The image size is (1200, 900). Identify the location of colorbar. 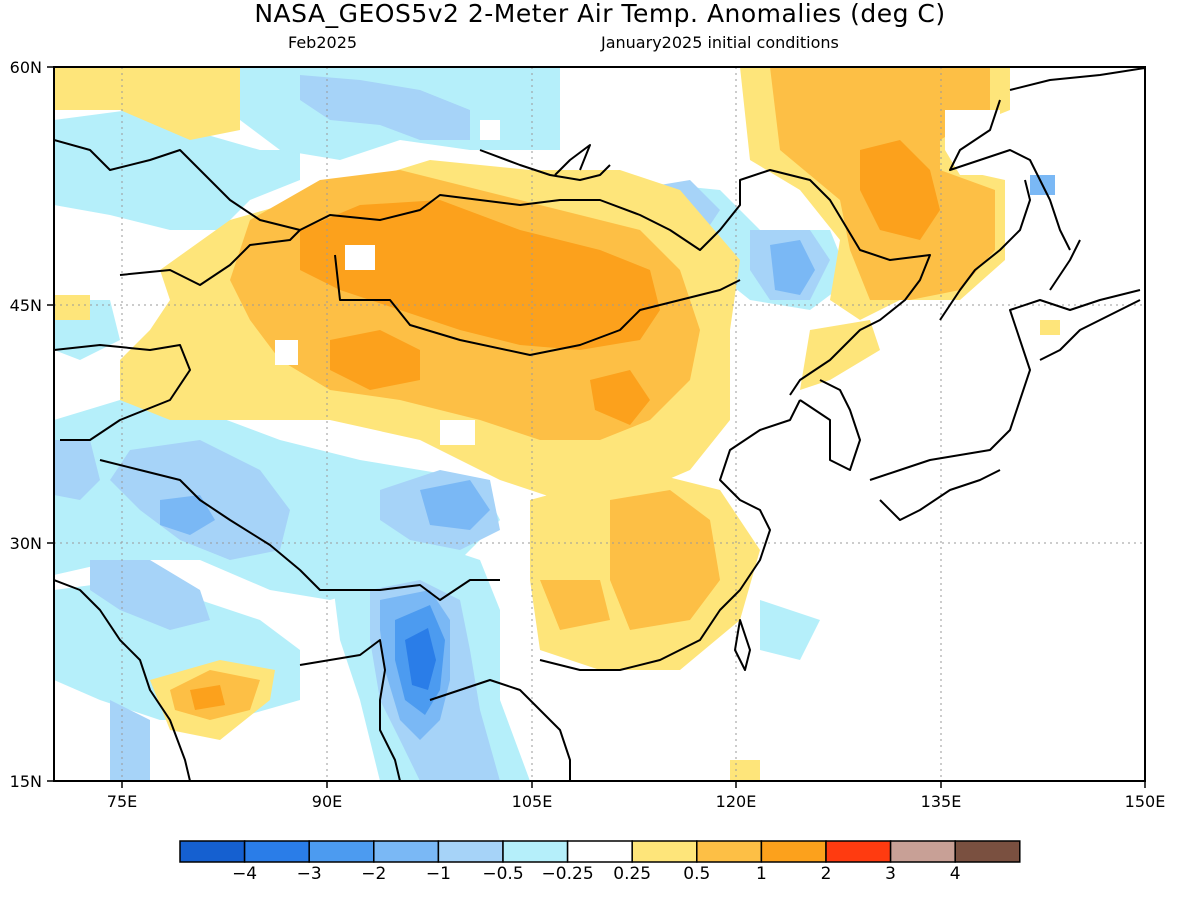
(600, 851).